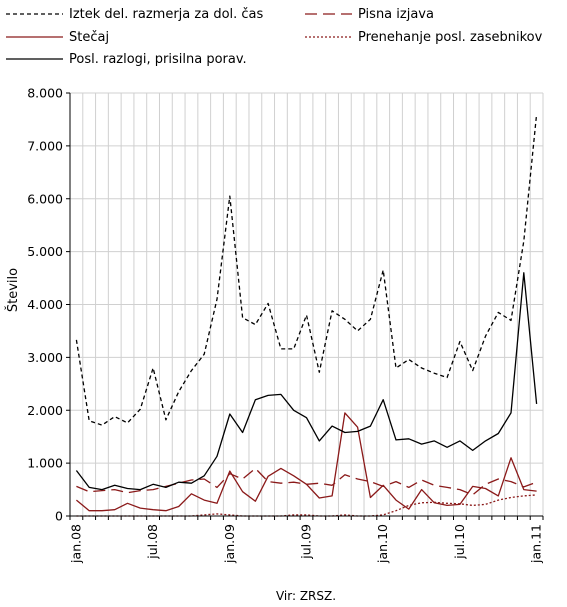  I want to click on y-tick-label: 5.000, so click(45, 251).